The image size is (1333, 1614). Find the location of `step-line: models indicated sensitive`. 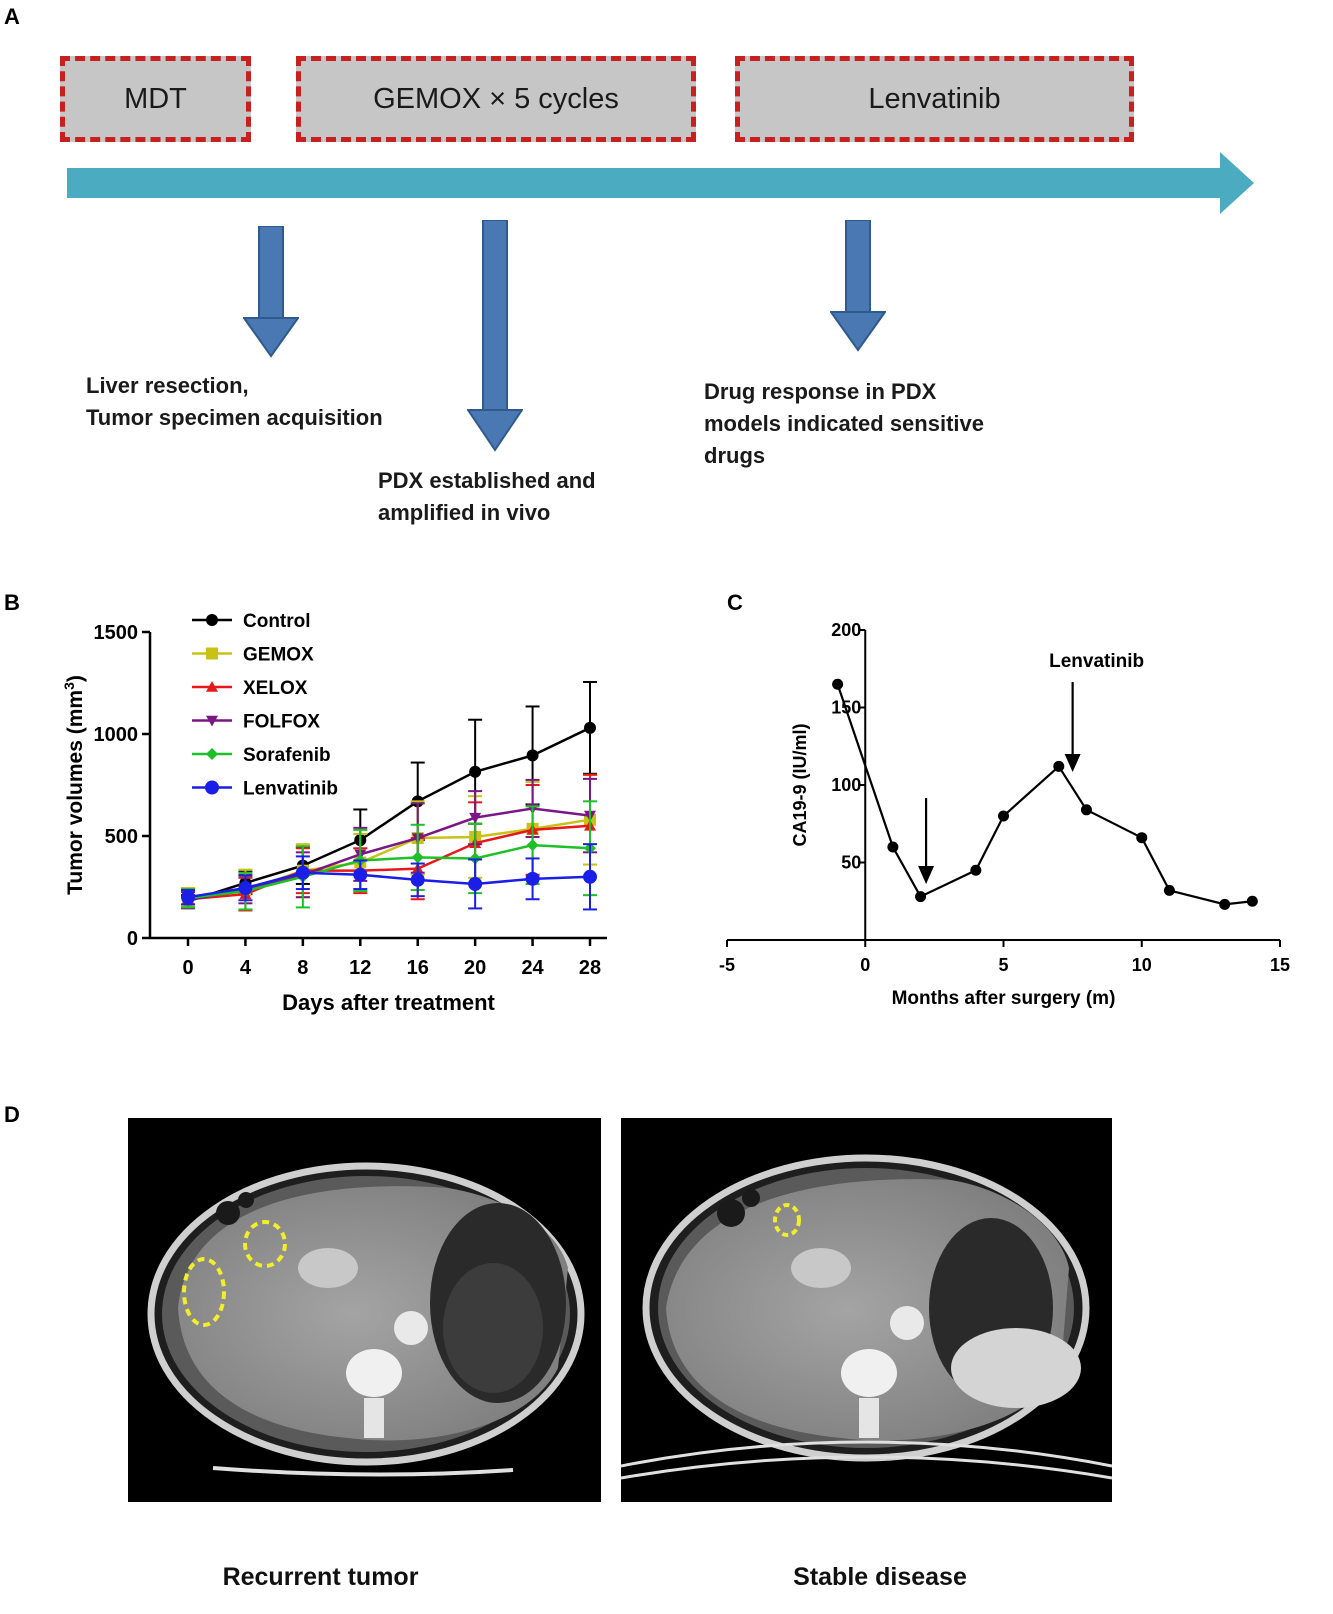

step-line: models indicated sensitive is located at coordinates (844, 423).